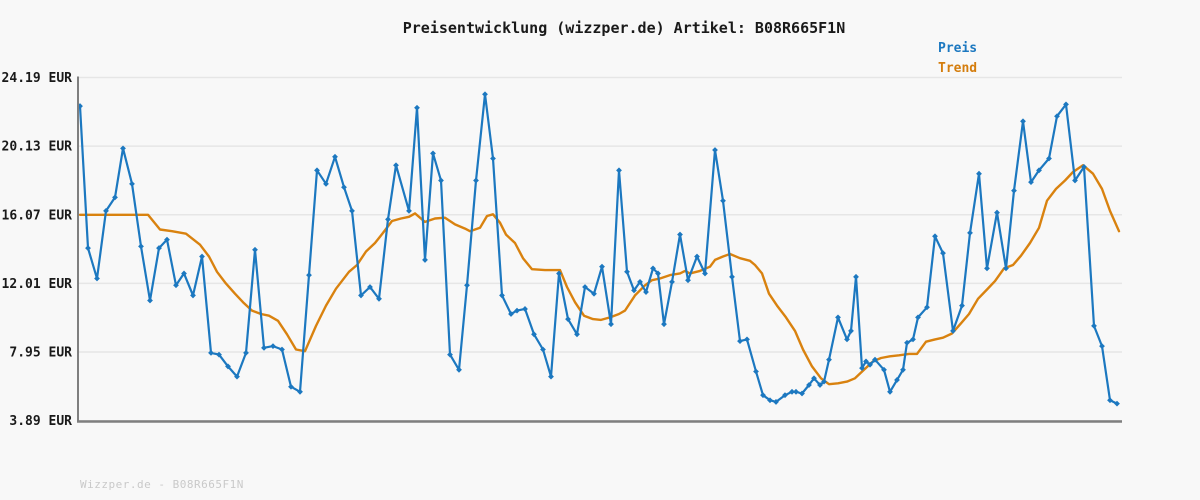 The width and height of the screenshot is (1200, 500). What do you see at coordinates (162, 484) in the screenshot?
I see `watermark-text: Wizzper.de - B08R665F1N` at bounding box center [162, 484].